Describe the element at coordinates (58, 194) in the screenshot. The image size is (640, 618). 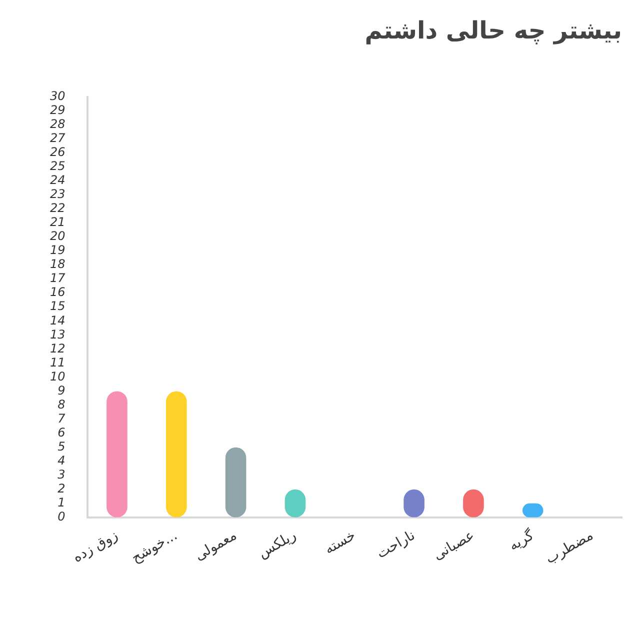
I see `y-tick-label: 23` at that location.